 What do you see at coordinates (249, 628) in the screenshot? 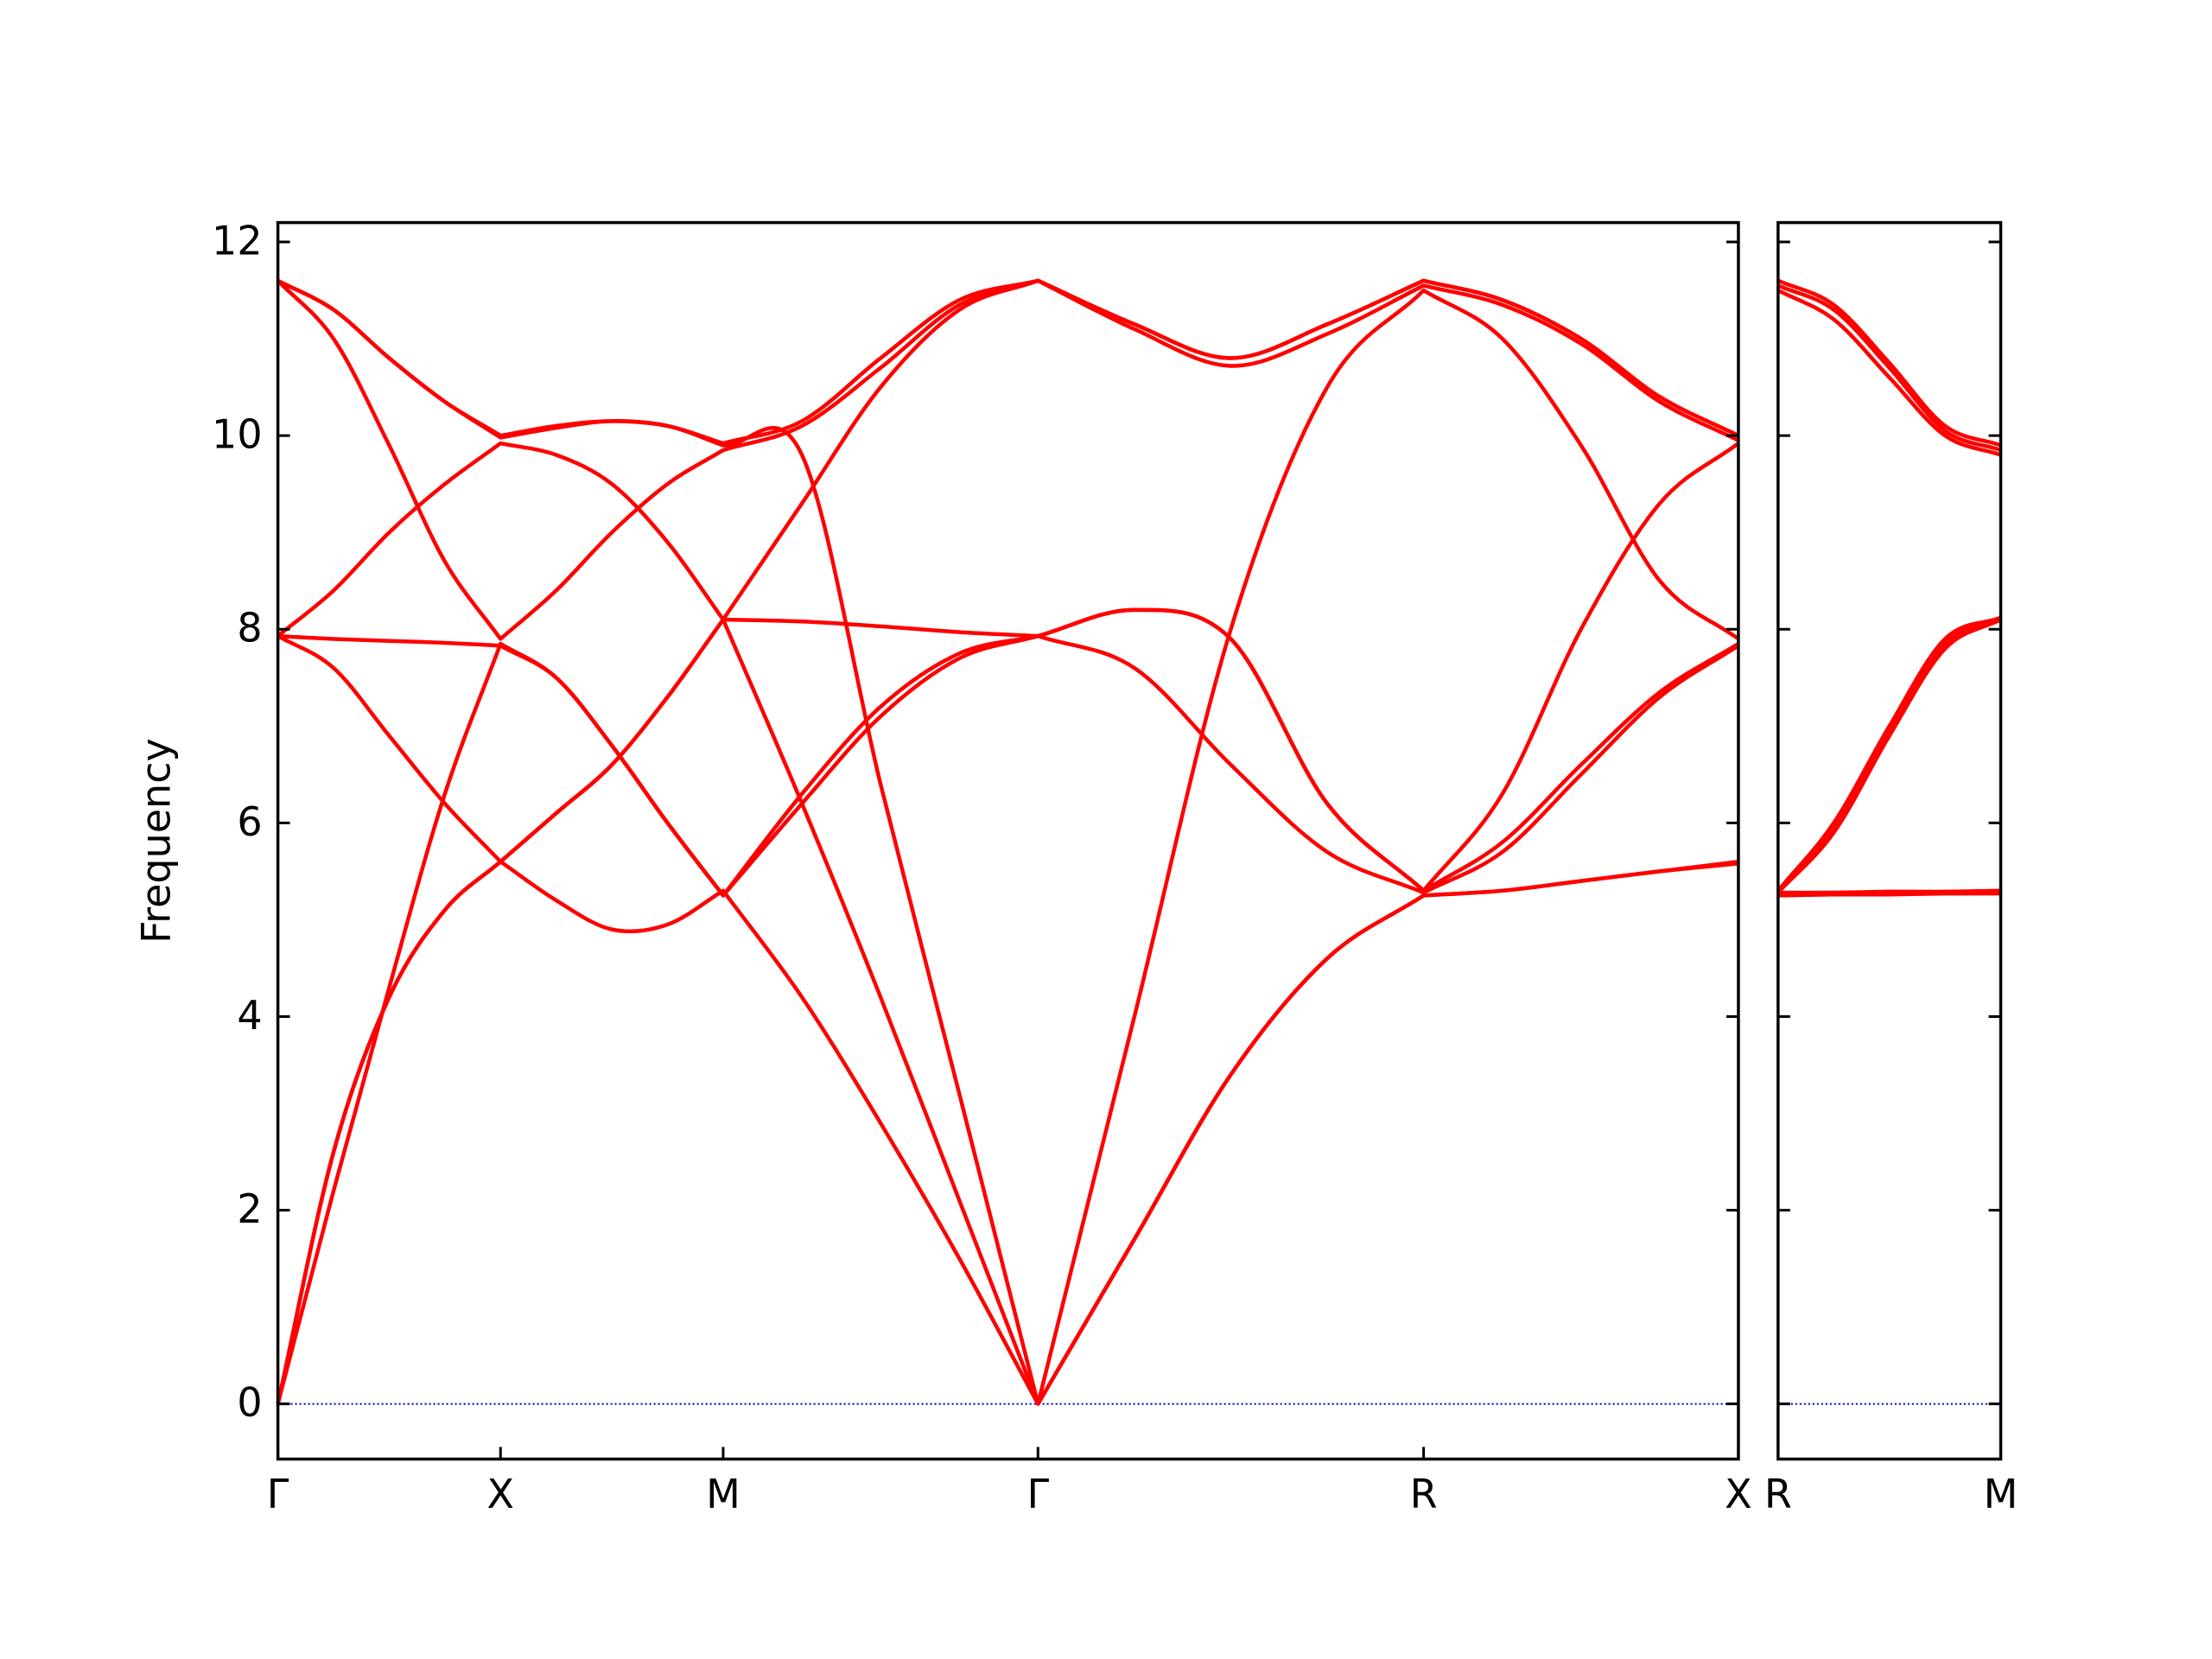
I see `y-tick-label: 8` at bounding box center [249, 628].